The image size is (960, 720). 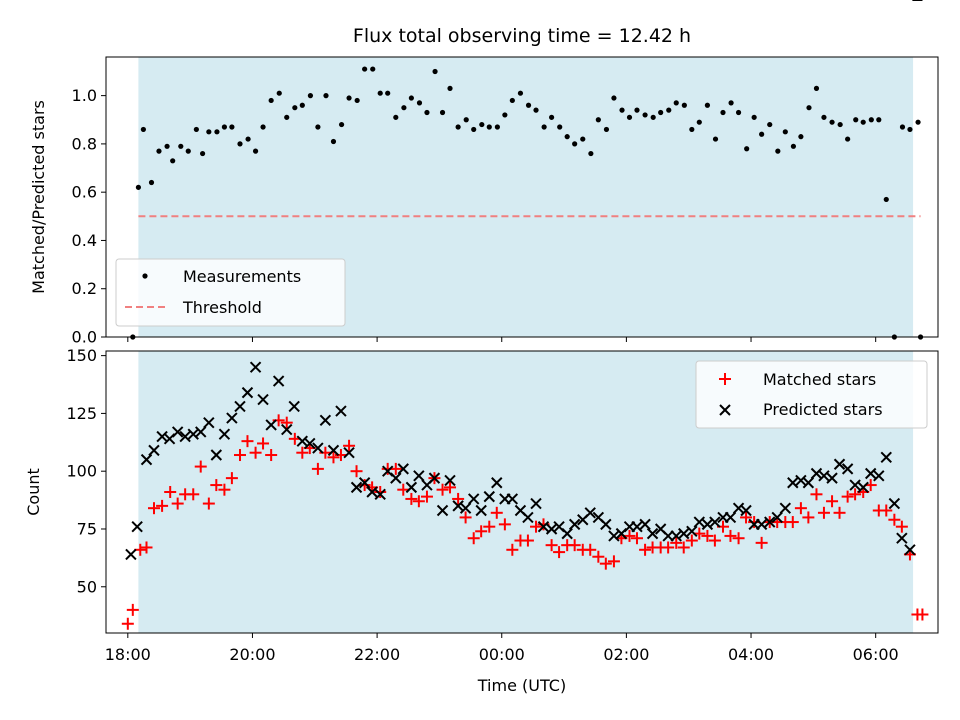 I want to click on top-ytick-label: 1.0, so click(x=84, y=95).